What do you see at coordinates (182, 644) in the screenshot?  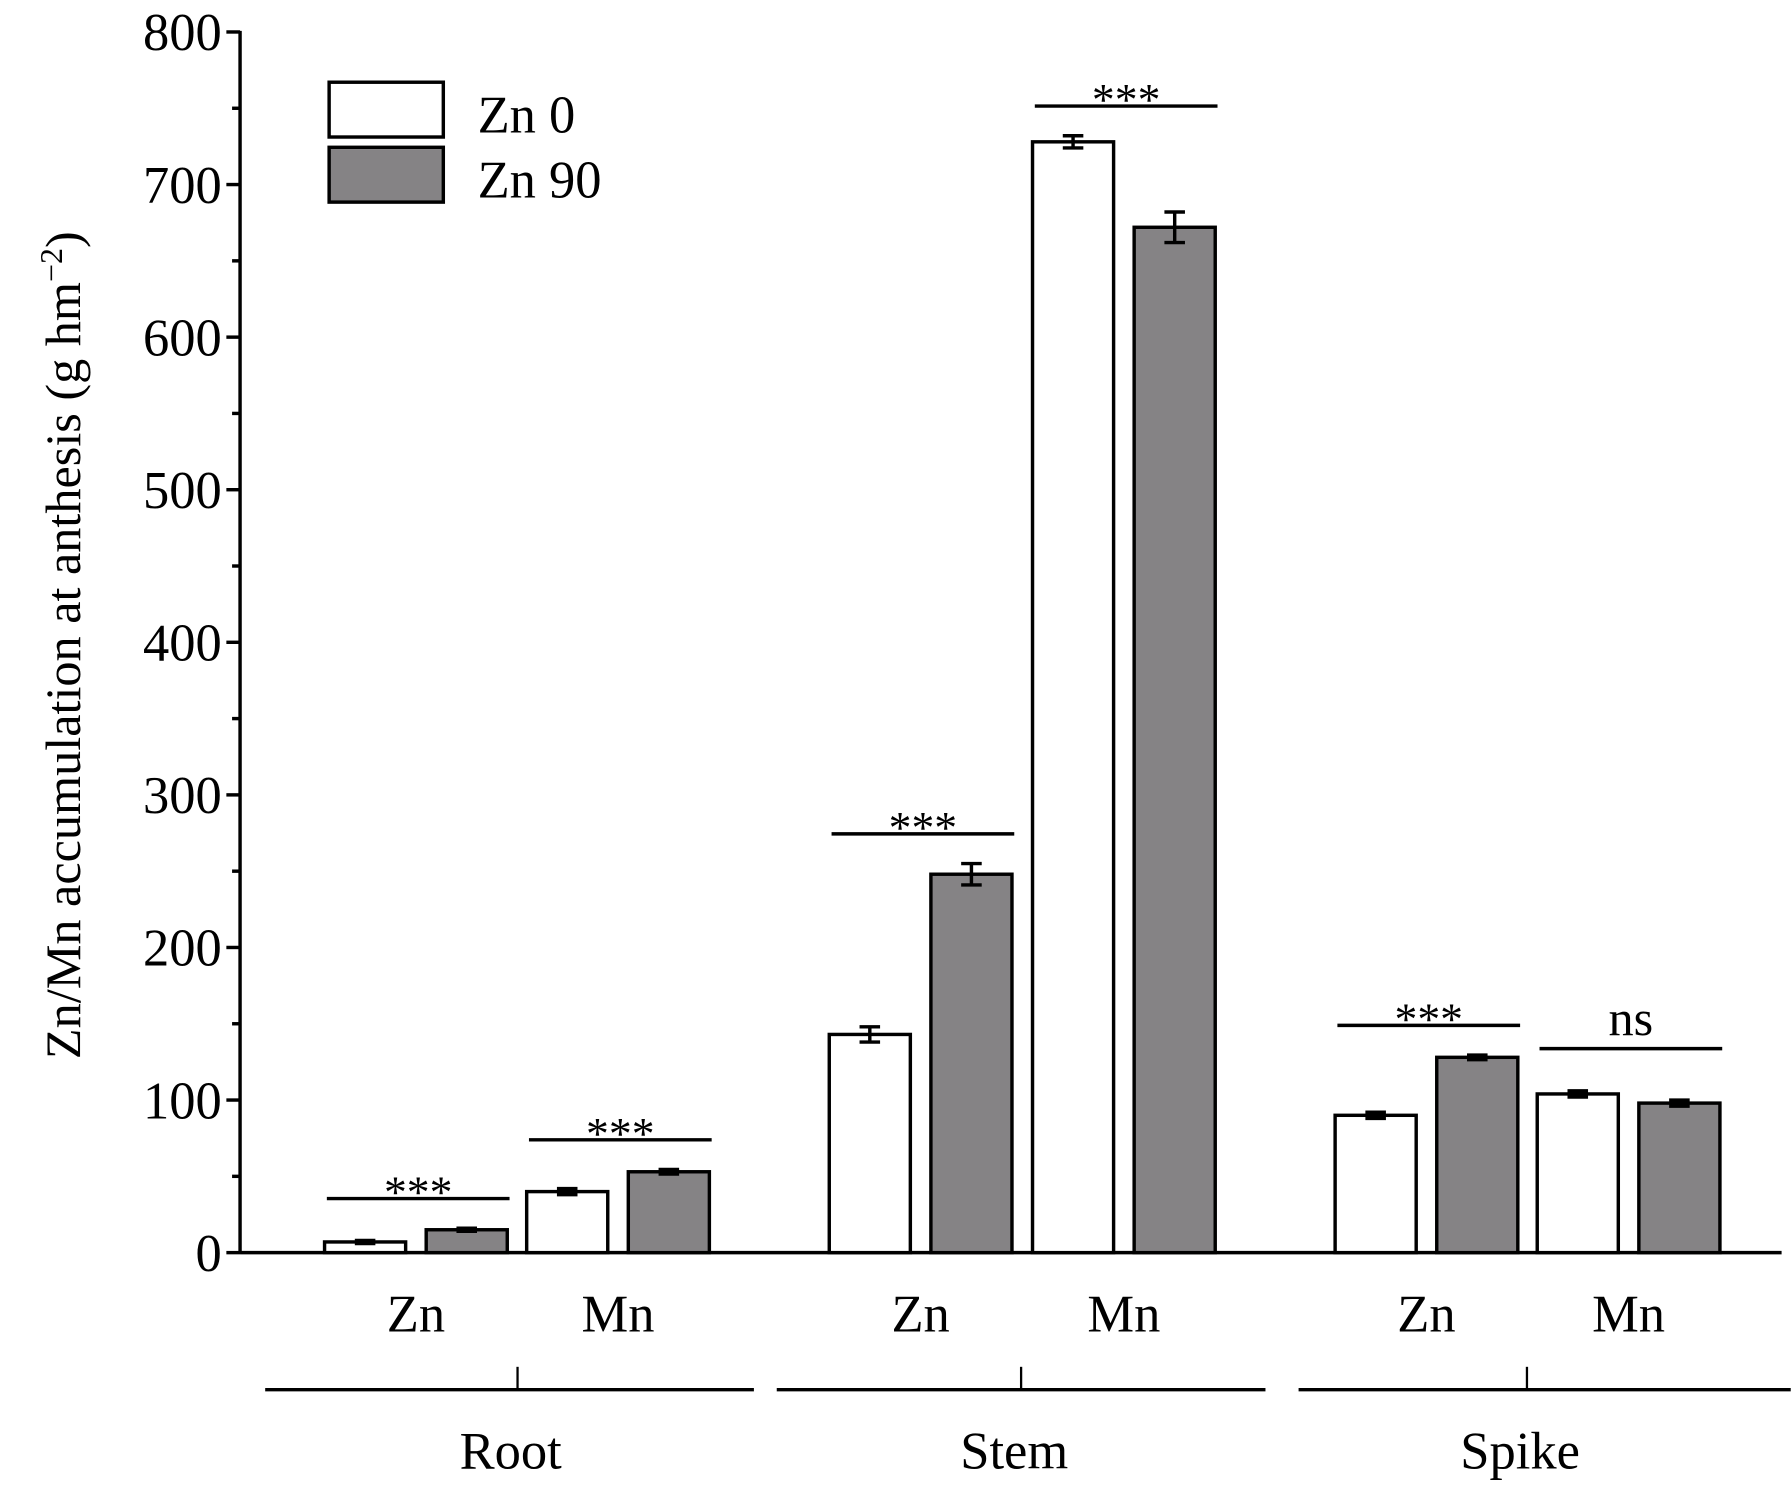 I see `y-tick-label: 400` at bounding box center [182, 644].